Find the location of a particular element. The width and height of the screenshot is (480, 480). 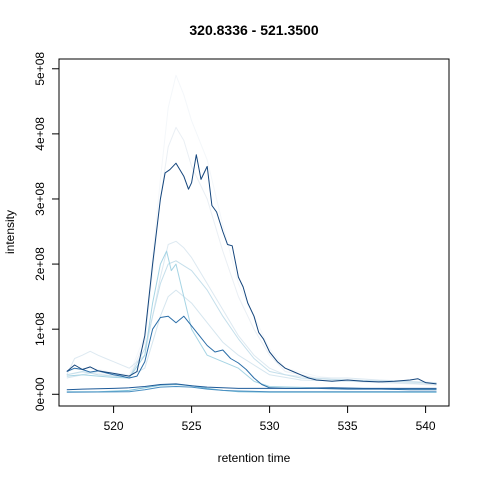

y-tick-label: 2e+08 is located at coordinates (40, 264).